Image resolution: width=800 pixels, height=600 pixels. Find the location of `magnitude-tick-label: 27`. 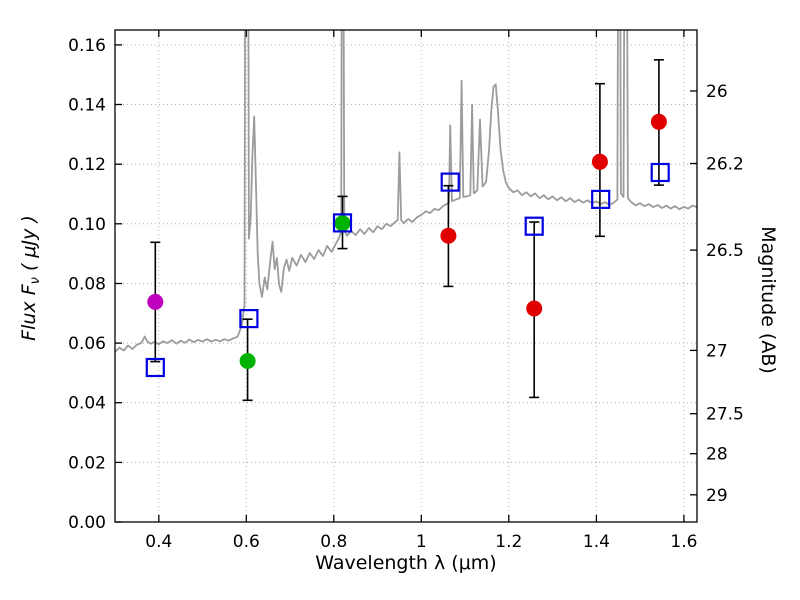

magnitude-tick-label: 27 is located at coordinates (717, 351).